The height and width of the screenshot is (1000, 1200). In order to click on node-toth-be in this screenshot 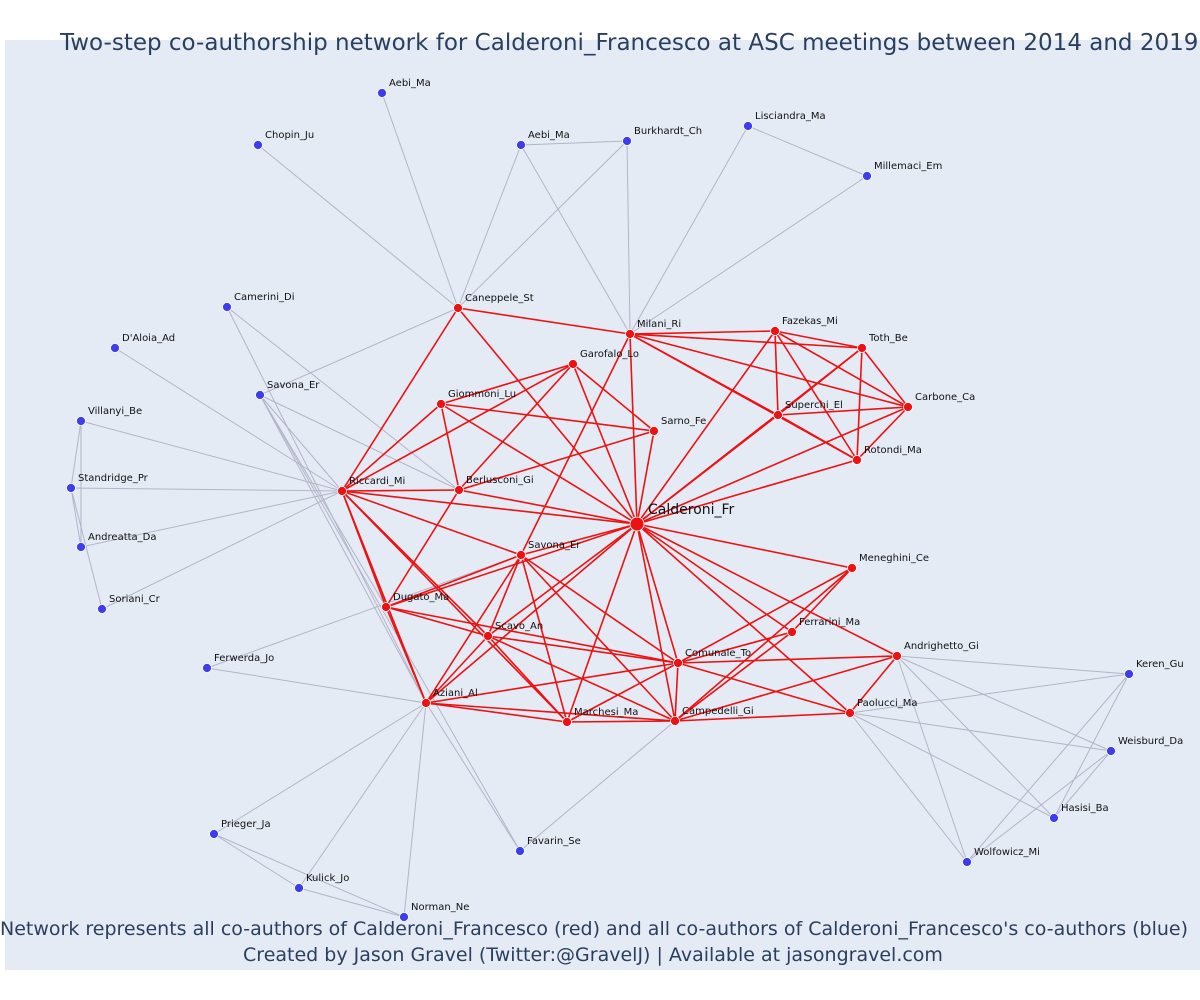, I will do `click(862, 348)`.